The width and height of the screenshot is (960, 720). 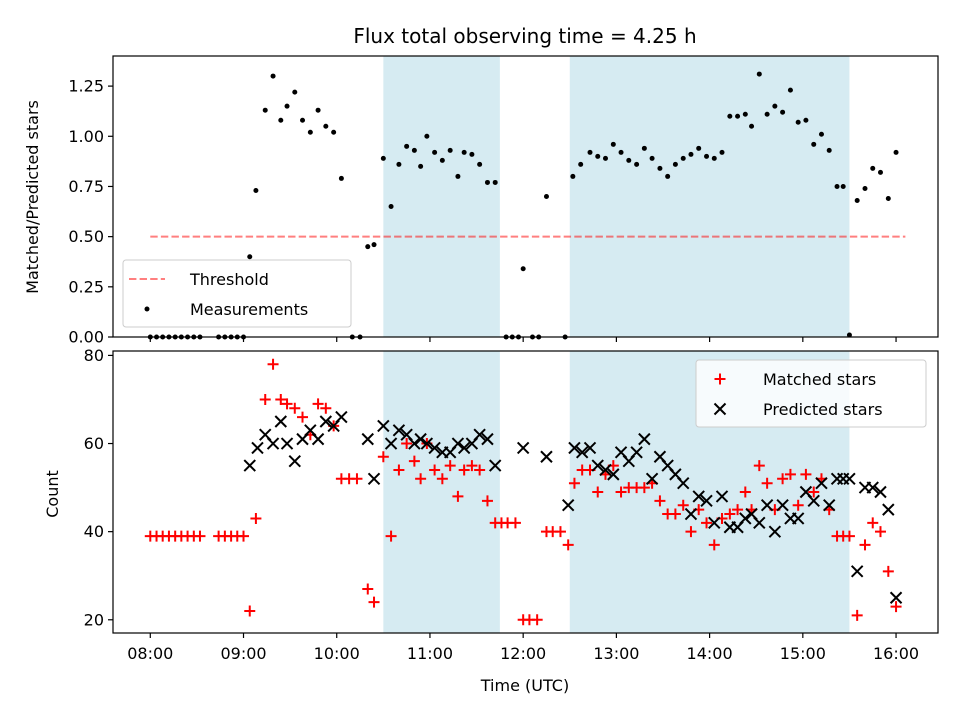 What do you see at coordinates (337, 653) in the screenshot?
I see `x-tick-label: 10:00` at bounding box center [337, 653].